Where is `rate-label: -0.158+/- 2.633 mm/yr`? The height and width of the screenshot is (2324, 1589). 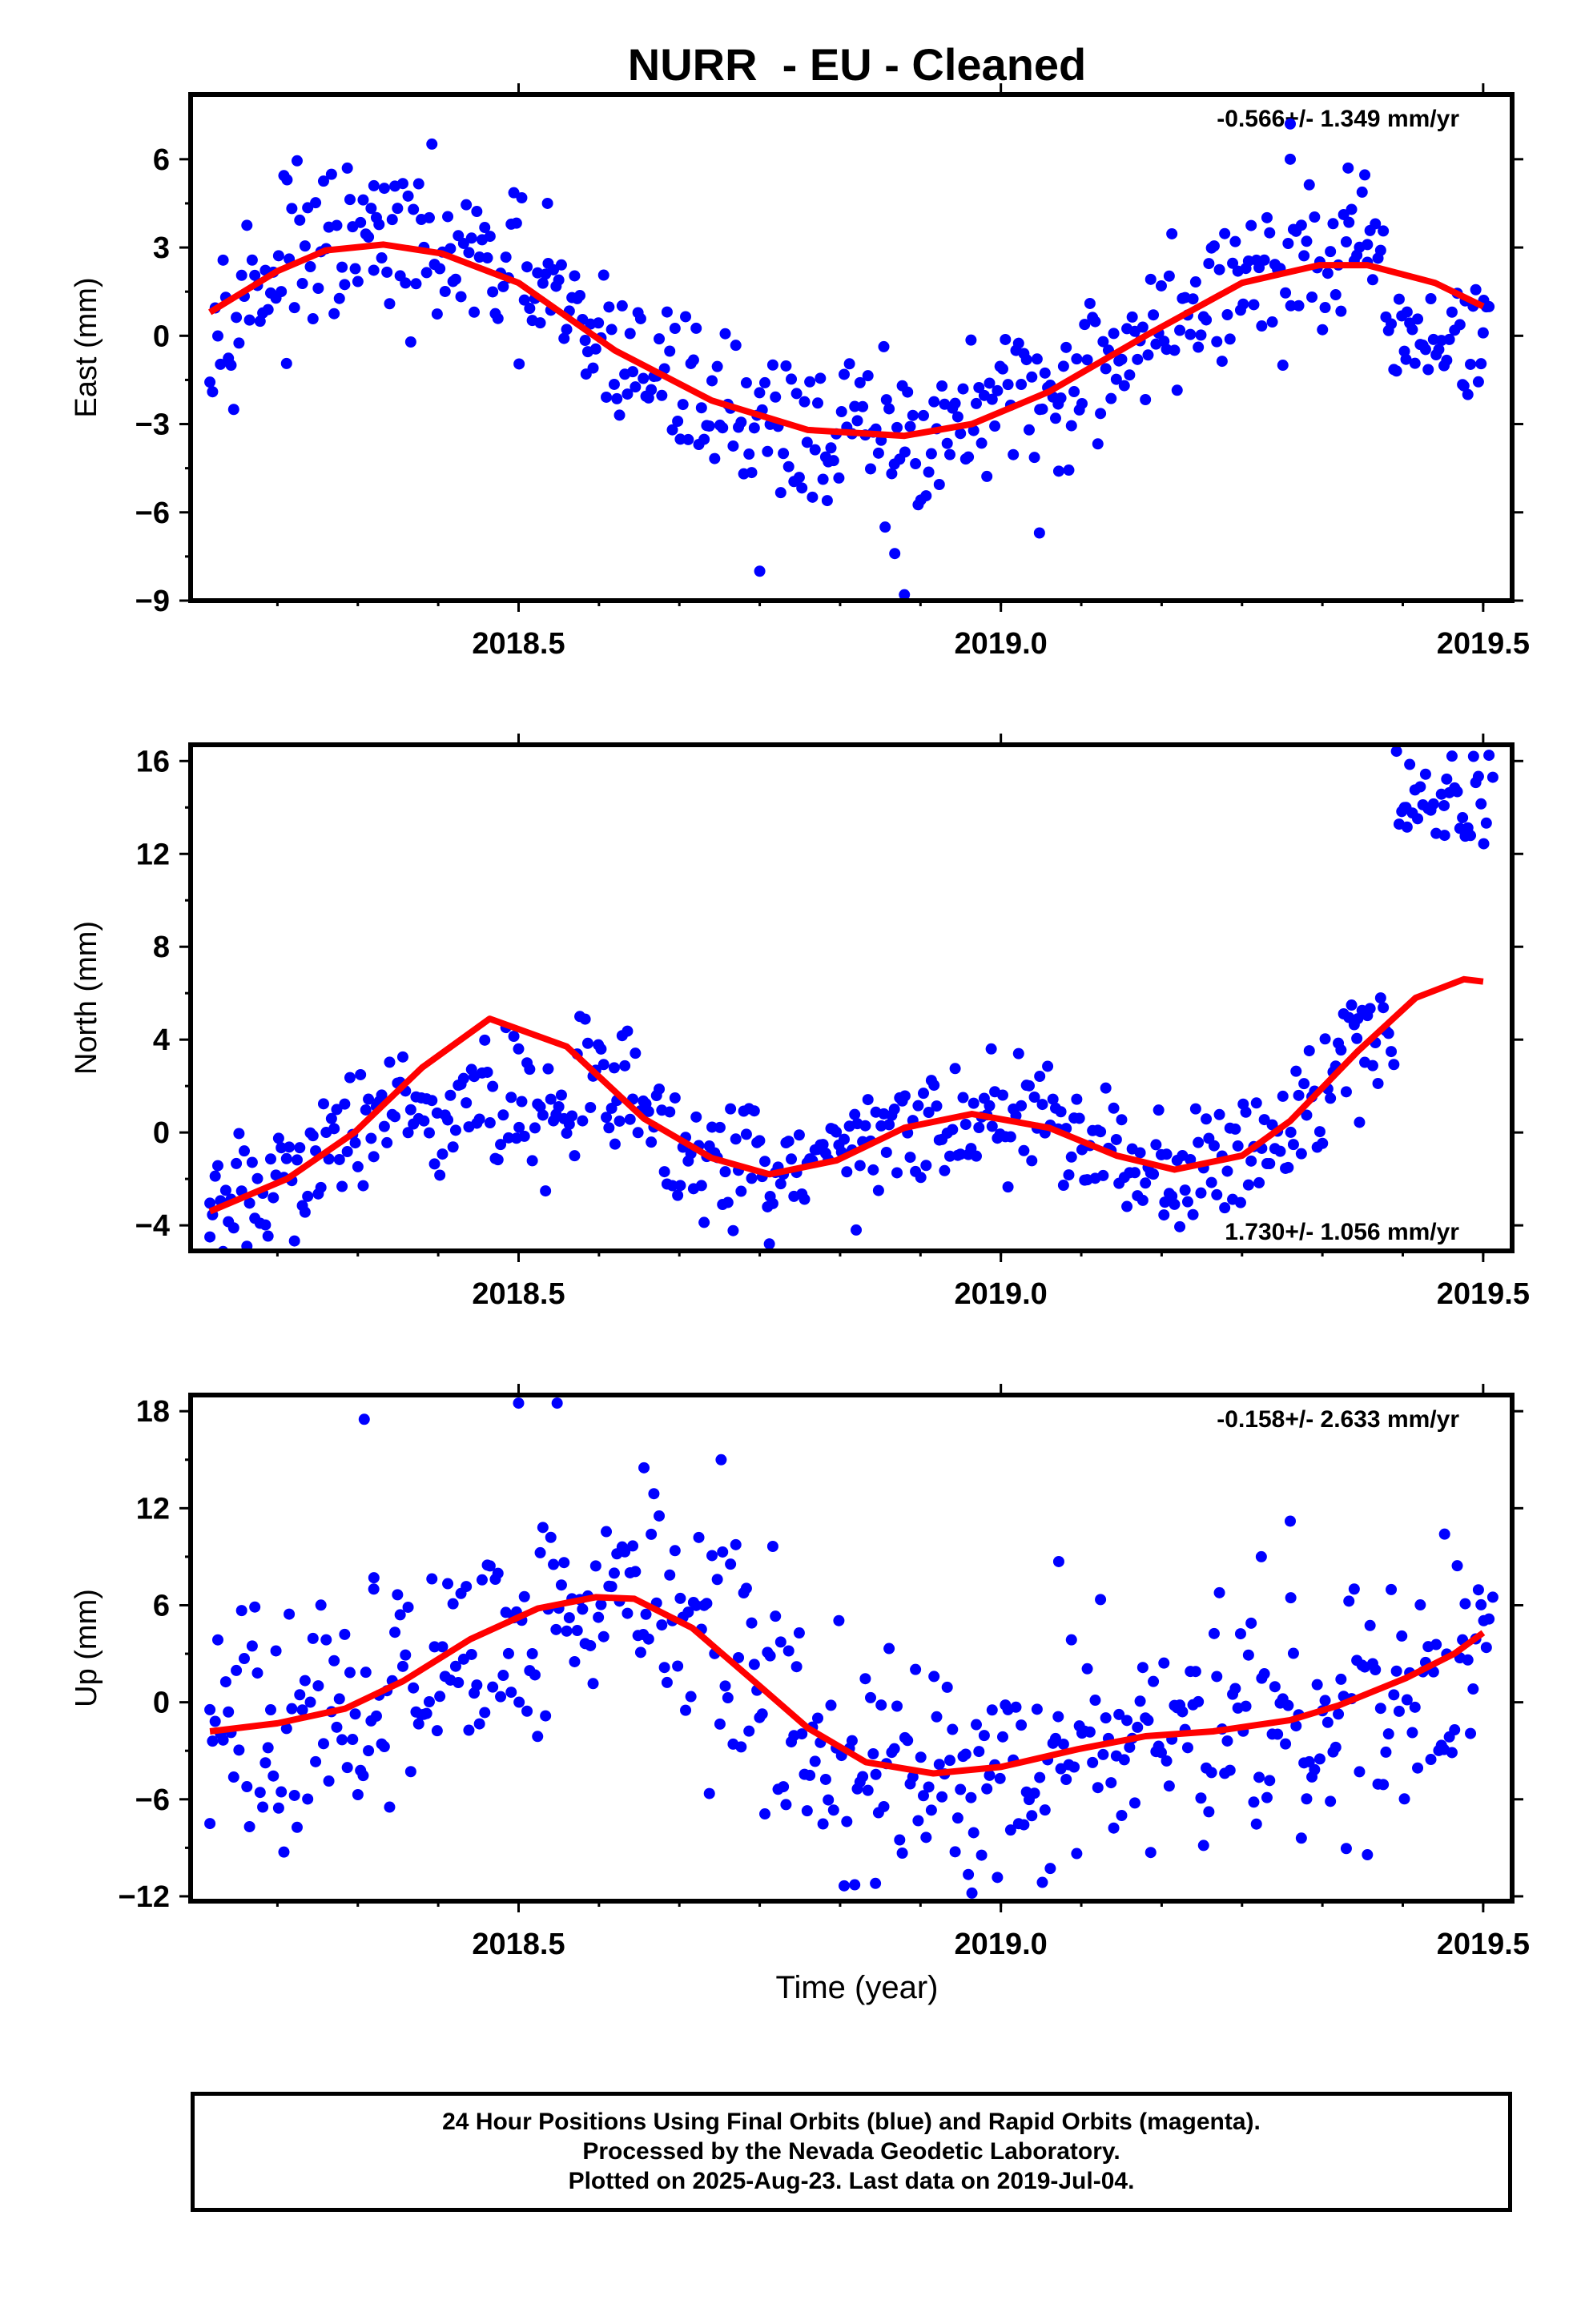 rate-label: -0.158+/- 2.633 mm/yr is located at coordinates (1338, 1419).